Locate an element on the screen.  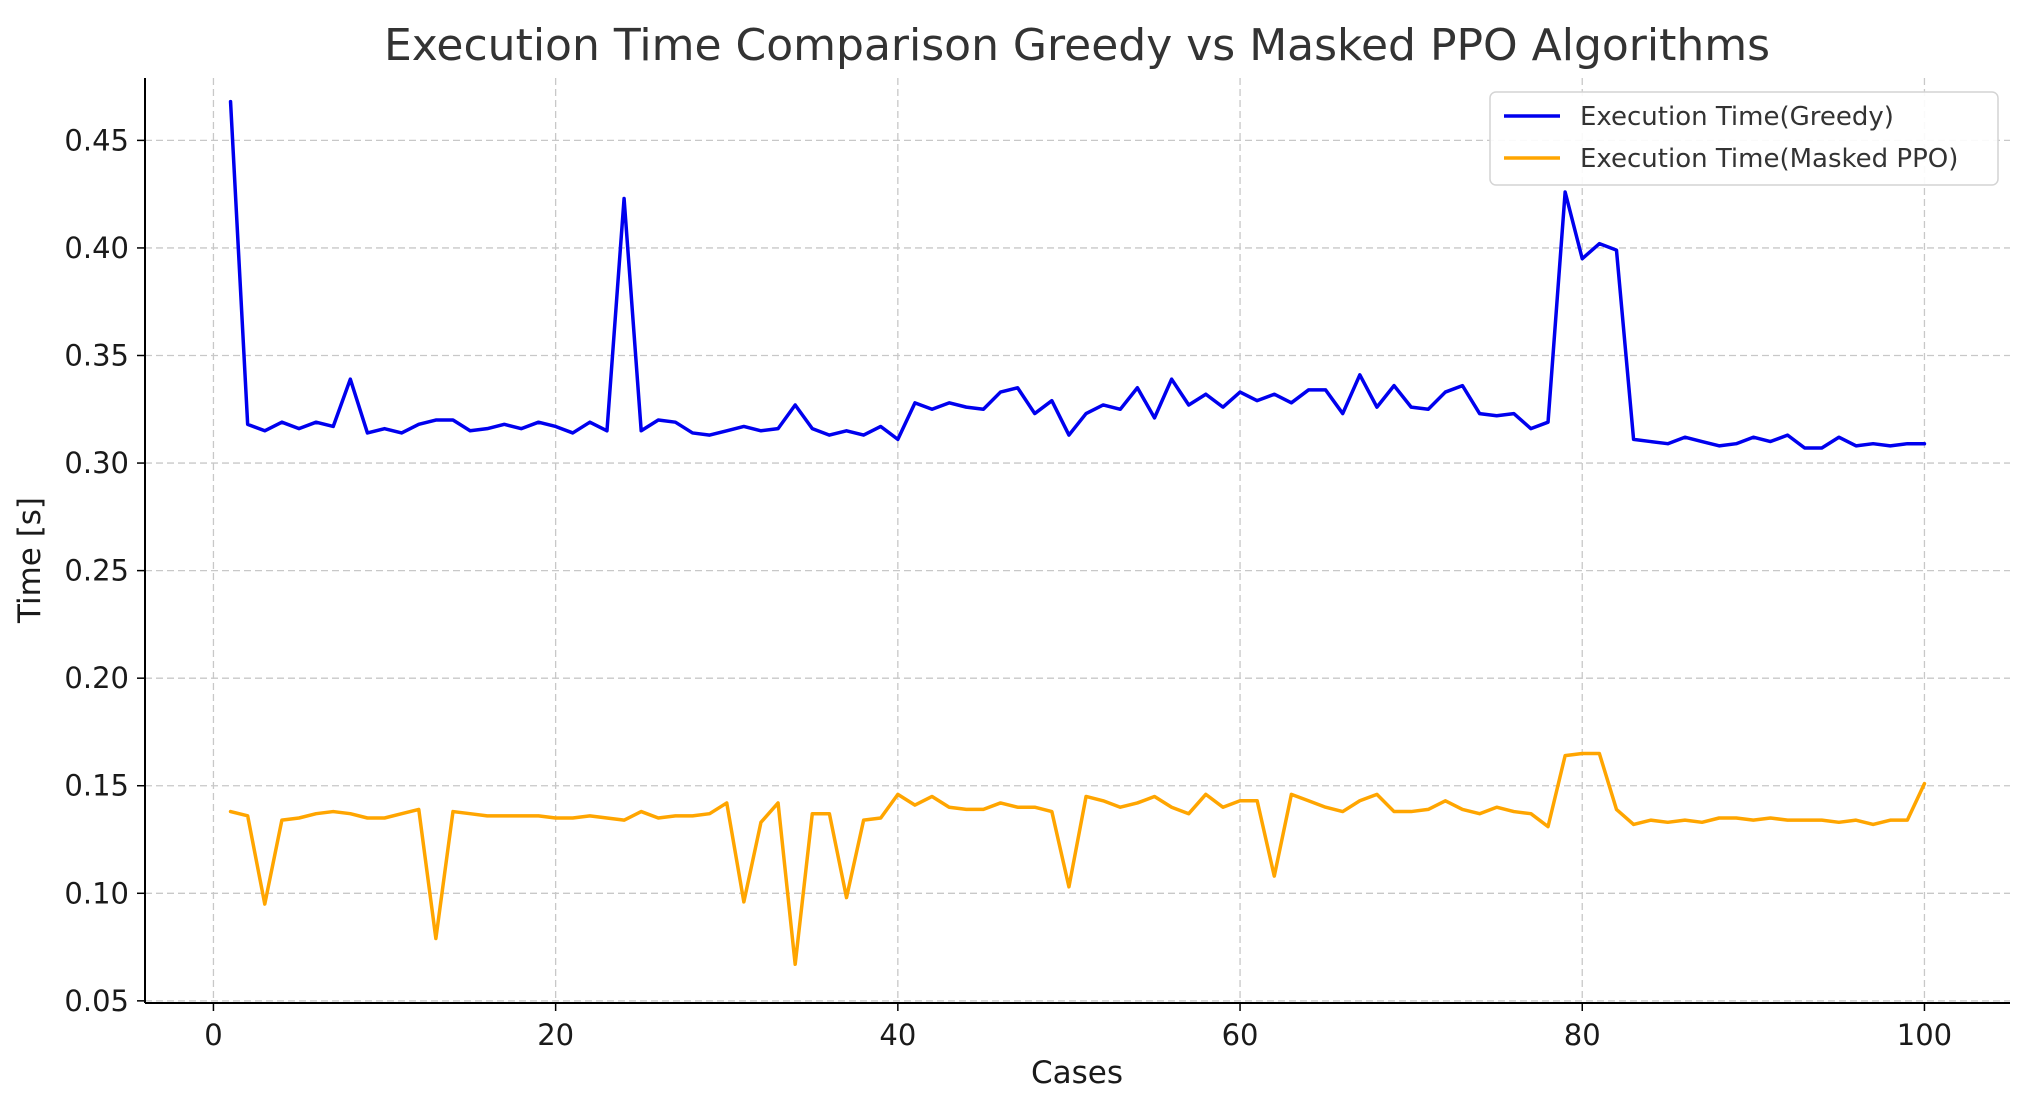
y-tick-label: 0.05 is located at coordinates (96, 1001).